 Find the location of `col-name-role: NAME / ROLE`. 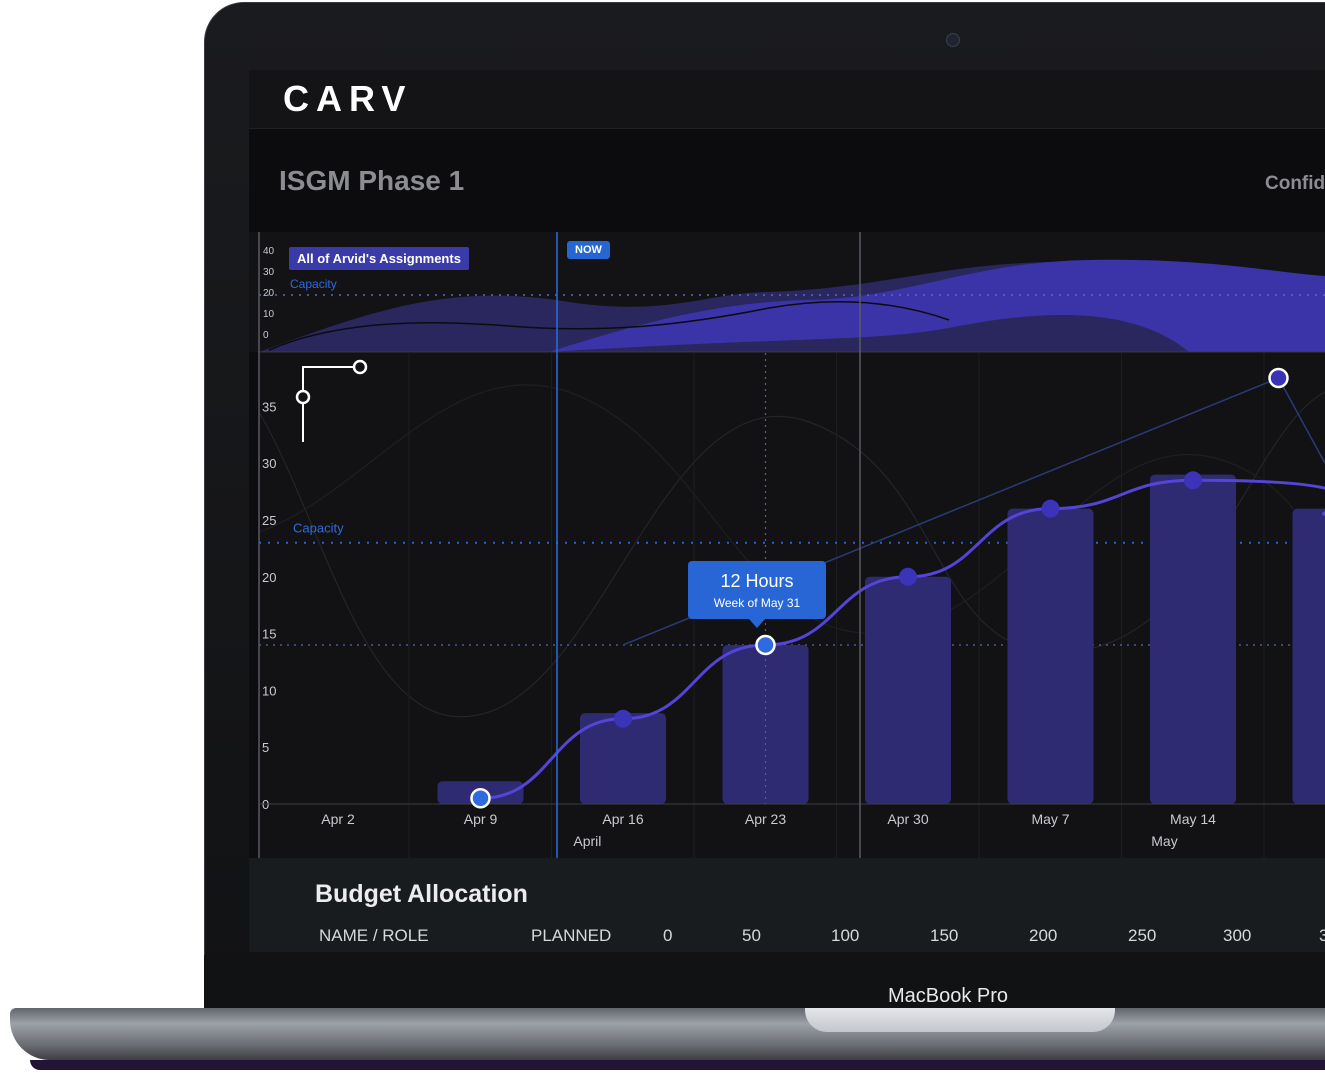

col-name-role: NAME / ROLE is located at coordinates (374, 935).